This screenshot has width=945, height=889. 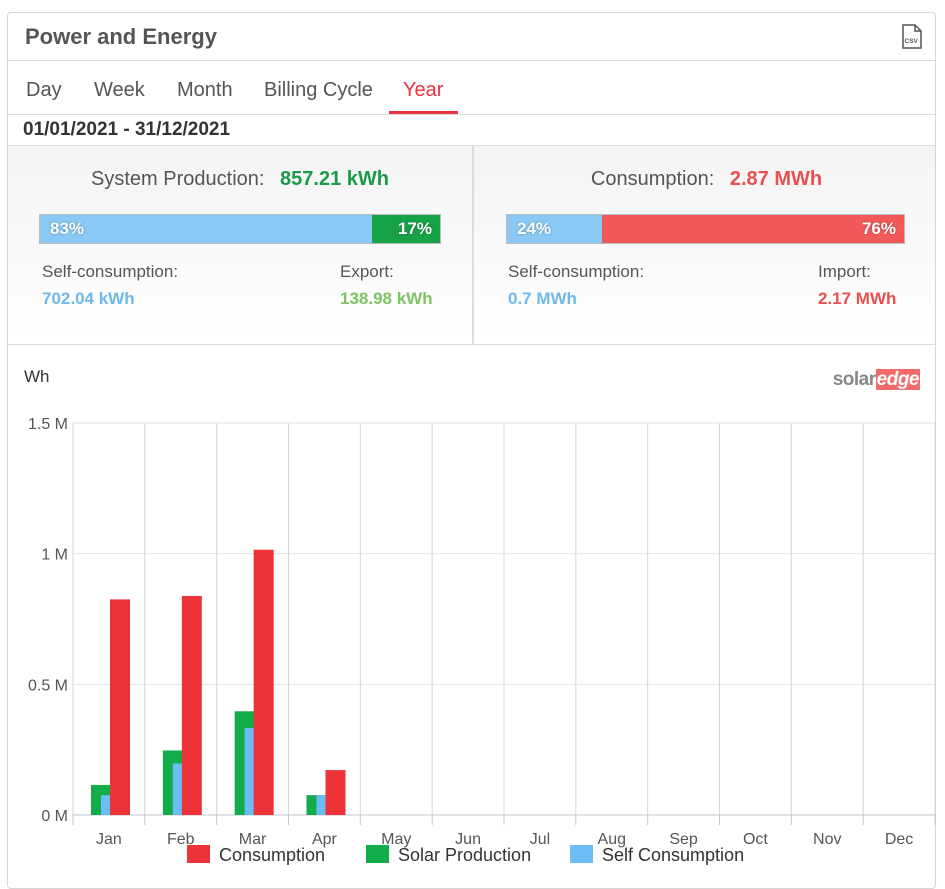 I want to click on x-tick-label: May, so click(x=396, y=839).